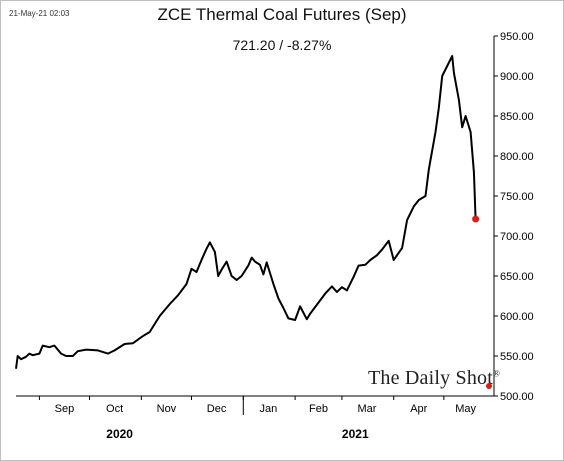 The image size is (564, 461). Describe the element at coordinates (517, 317) in the screenshot. I see `y-tick-label: 600.00` at that location.